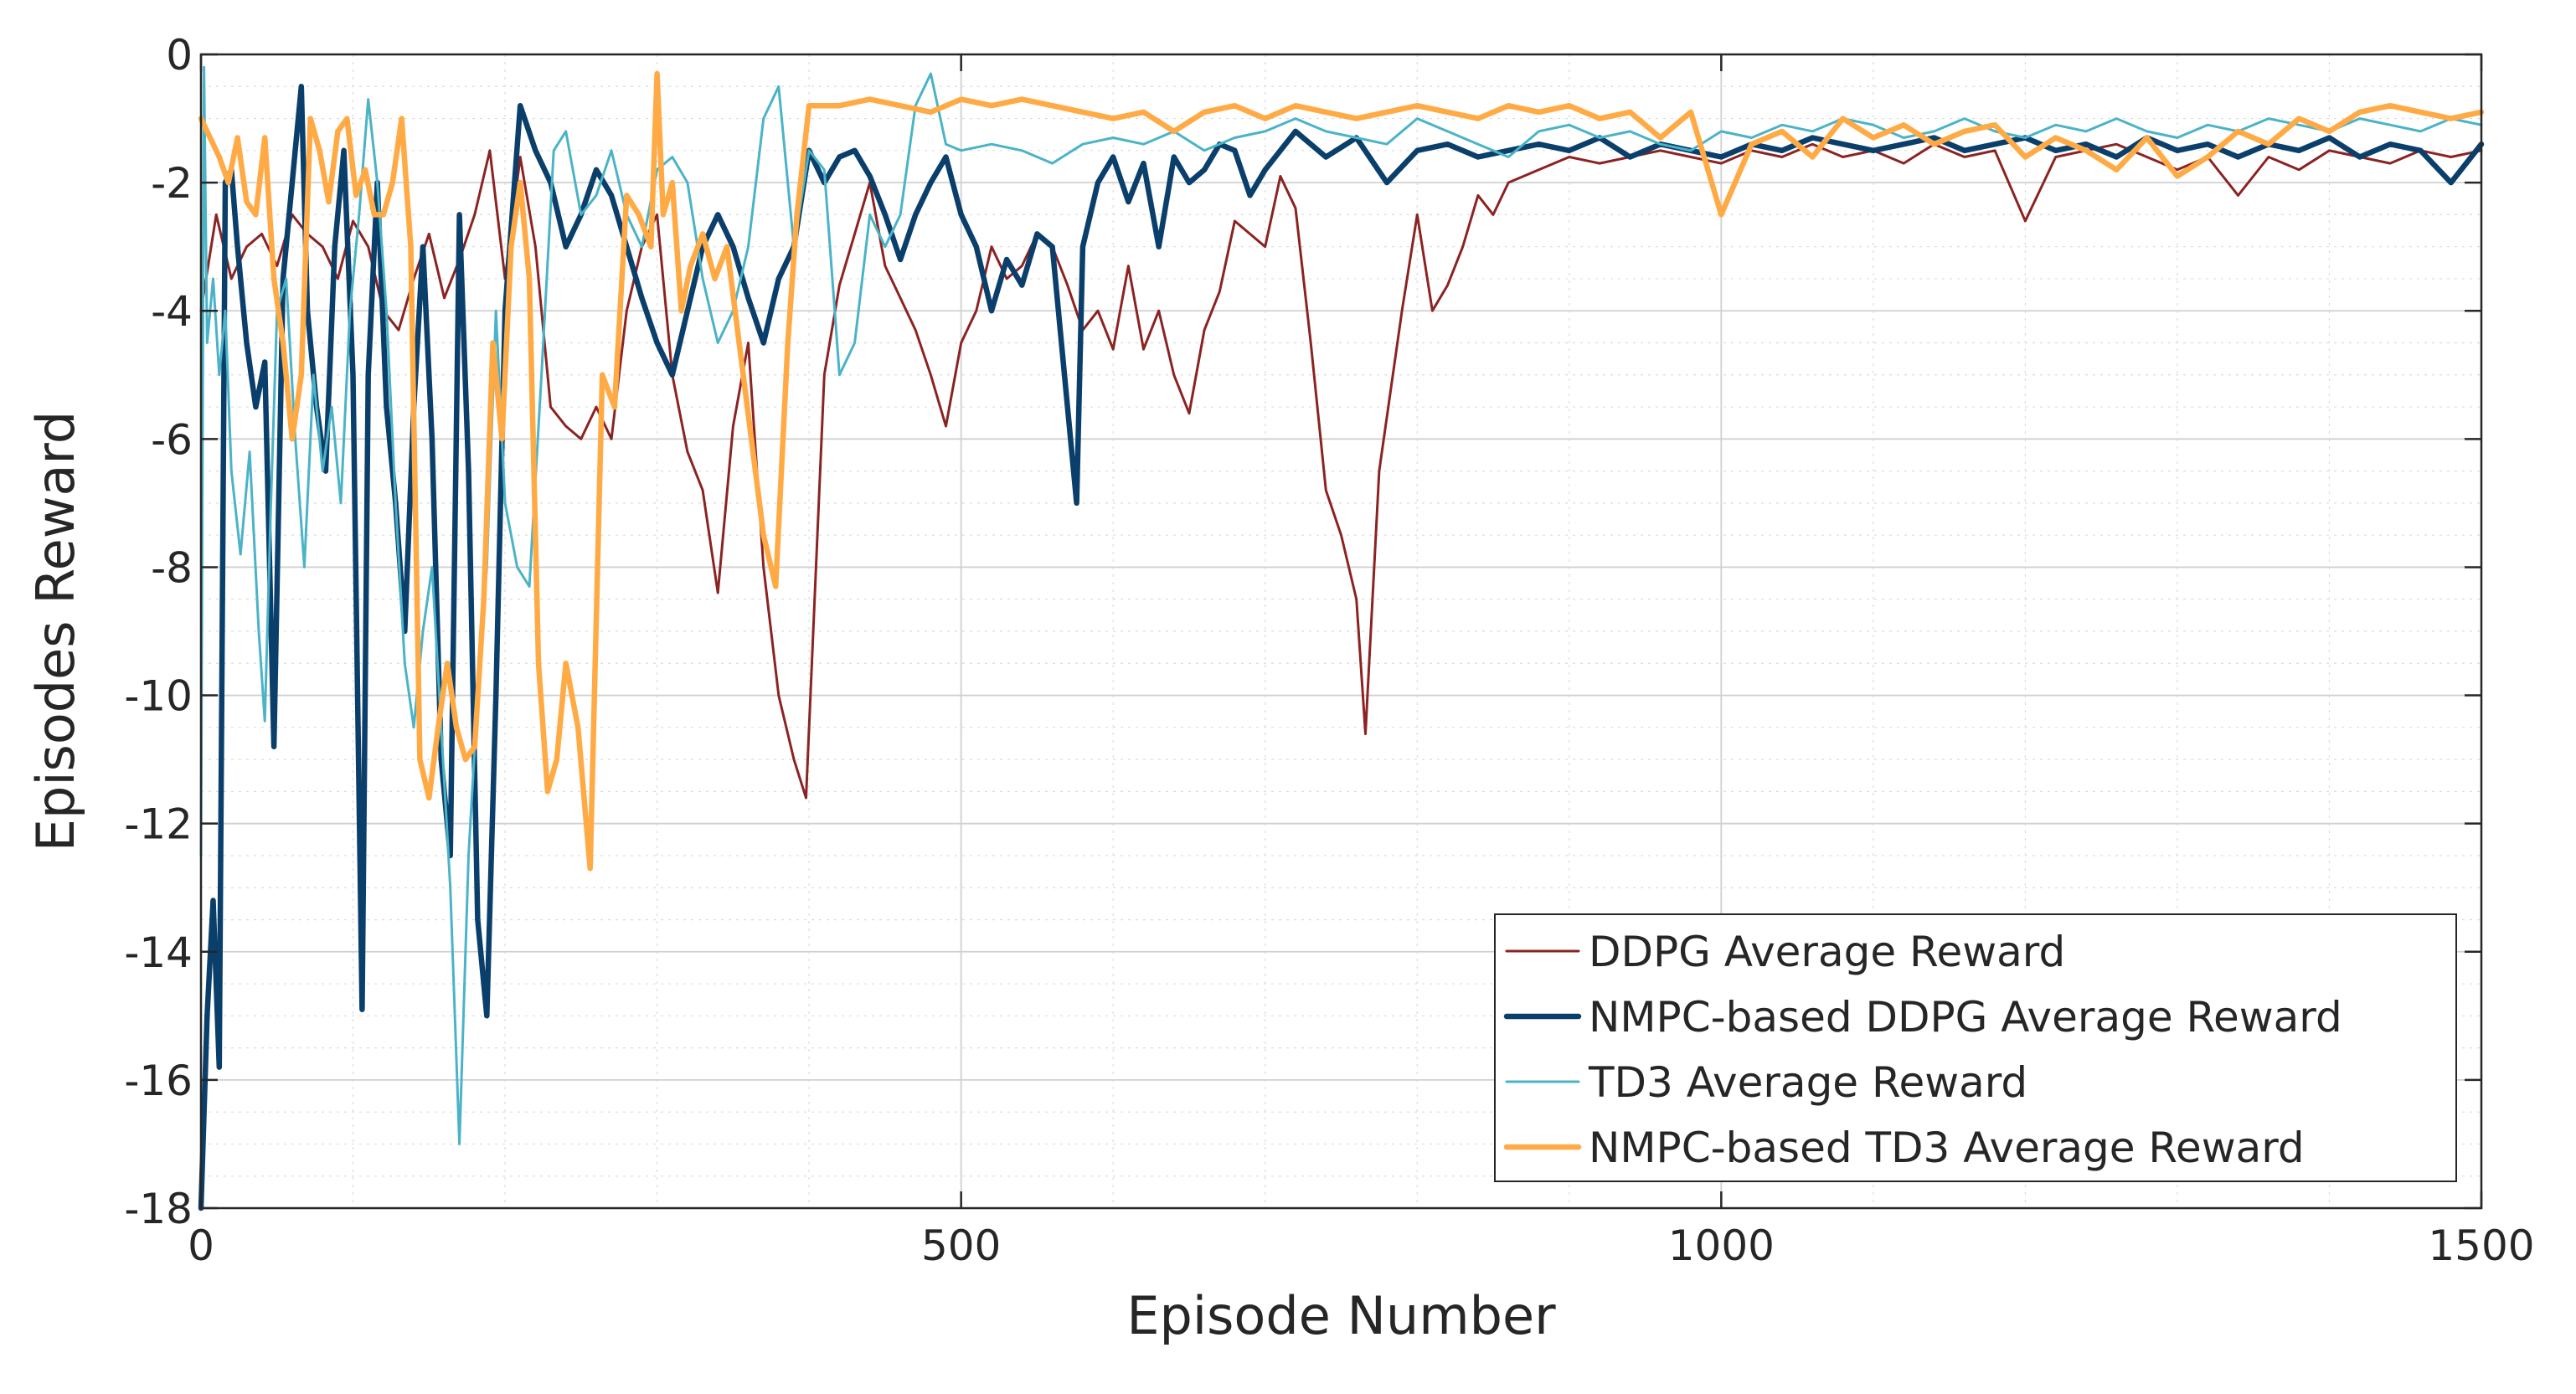  What do you see at coordinates (961, 1246) in the screenshot?
I see `x-tick-label: 500` at bounding box center [961, 1246].